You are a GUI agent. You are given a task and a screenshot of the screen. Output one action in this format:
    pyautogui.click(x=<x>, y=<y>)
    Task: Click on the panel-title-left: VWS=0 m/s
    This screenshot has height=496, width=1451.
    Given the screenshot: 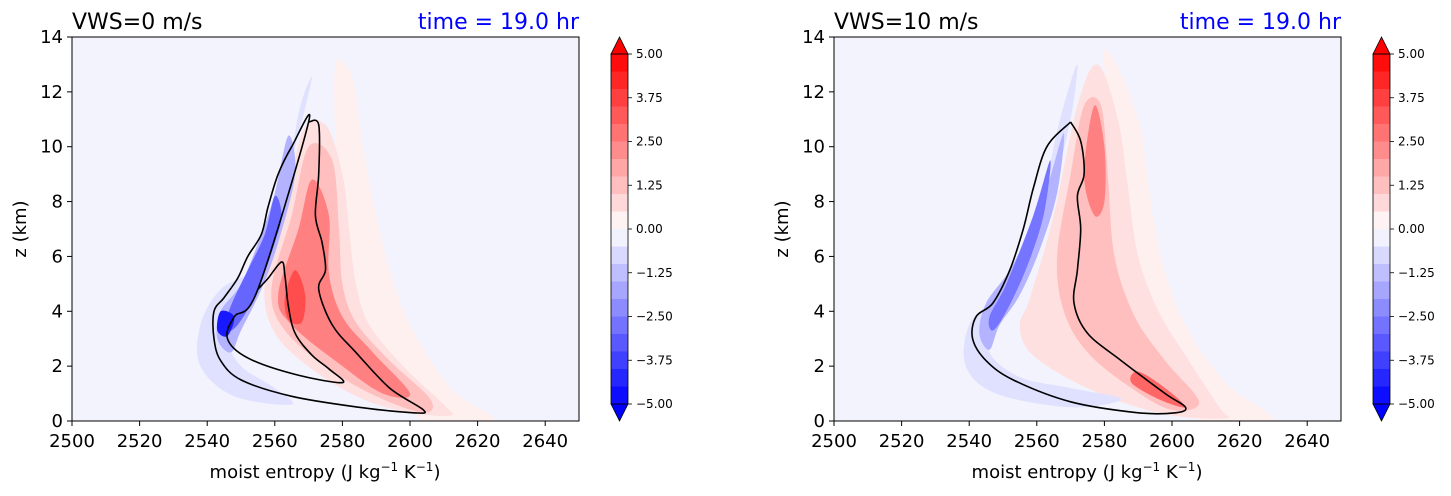 What is the action you would take?
    pyautogui.click(x=137, y=22)
    